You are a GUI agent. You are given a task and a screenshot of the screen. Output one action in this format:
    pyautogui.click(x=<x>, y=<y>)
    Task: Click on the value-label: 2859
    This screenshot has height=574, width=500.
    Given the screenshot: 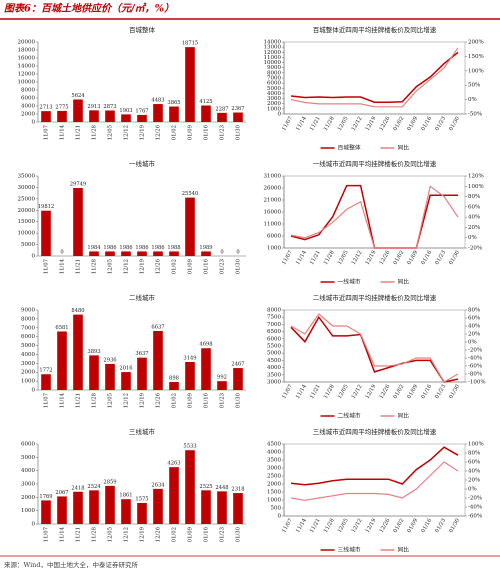 What is the action you would take?
    pyautogui.click(x=109, y=482)
    